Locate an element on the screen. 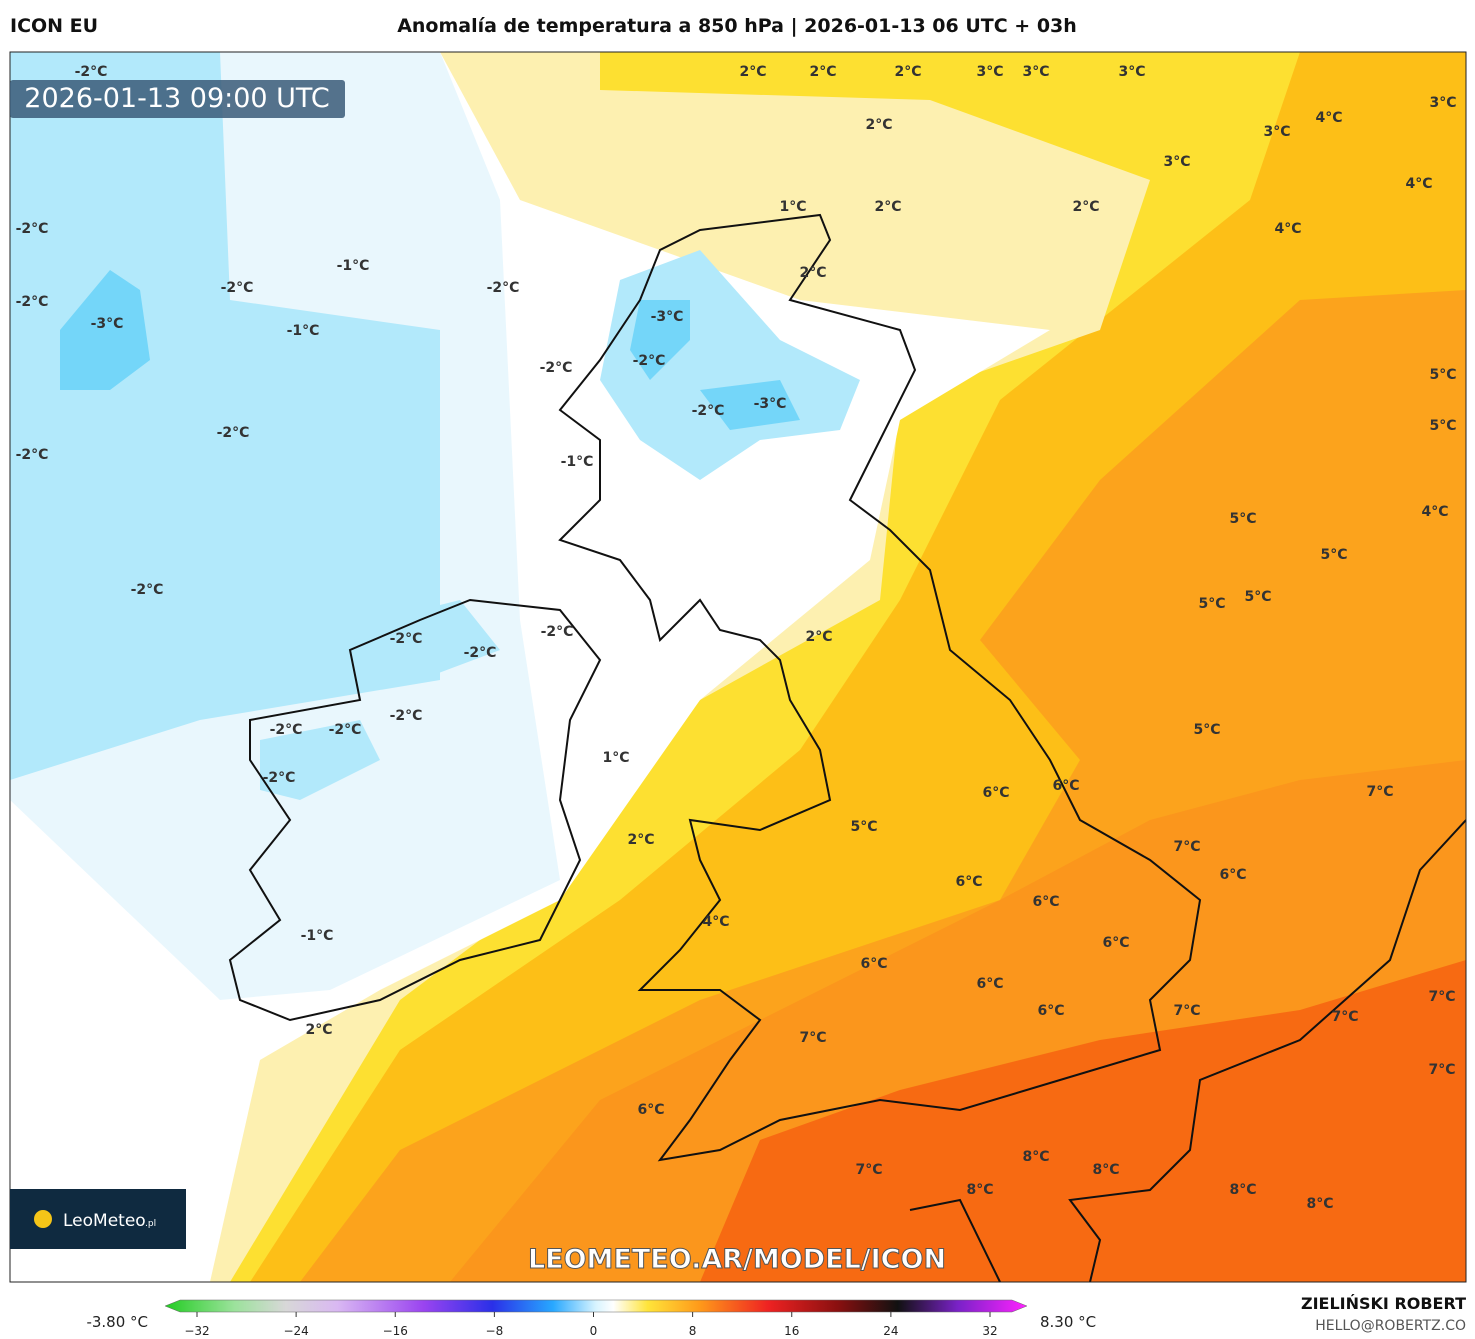  timestamp-box is located at coordinates (177, 99).